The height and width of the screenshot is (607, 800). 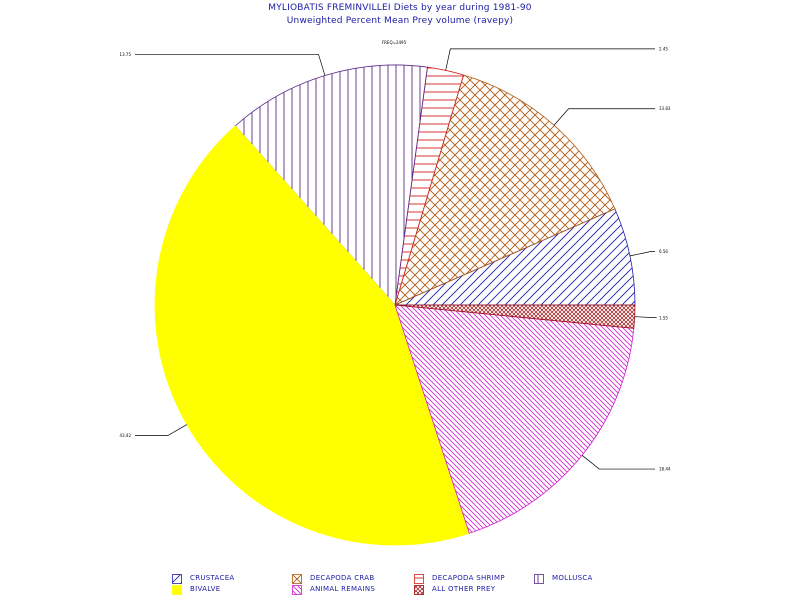 I want to click on value-label-bivalve: 43.42, so click(x=126, y=435).